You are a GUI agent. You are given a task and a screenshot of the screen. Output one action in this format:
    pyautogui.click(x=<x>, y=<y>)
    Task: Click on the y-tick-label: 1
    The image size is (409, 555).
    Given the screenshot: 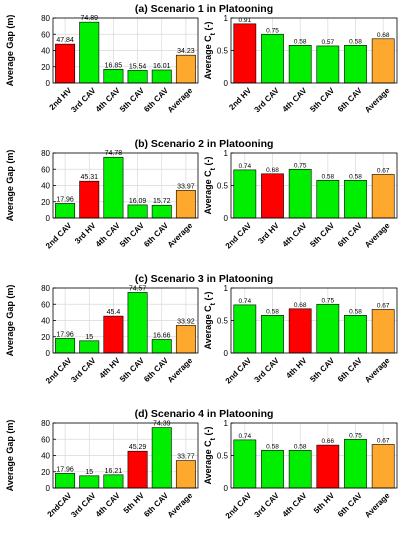 What is the action you would take?
    pyautogui.click(x=226, y=288)
    